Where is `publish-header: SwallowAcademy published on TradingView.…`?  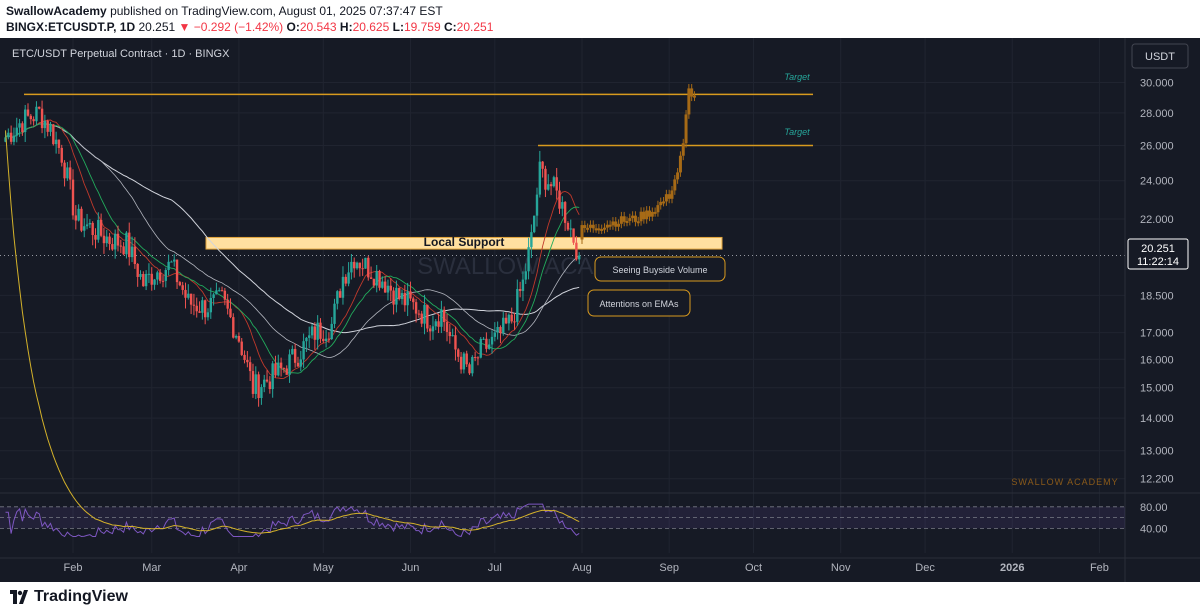 publish-header: SwallowAcademy published on TradingView.… is located at coordinates (600, 18).